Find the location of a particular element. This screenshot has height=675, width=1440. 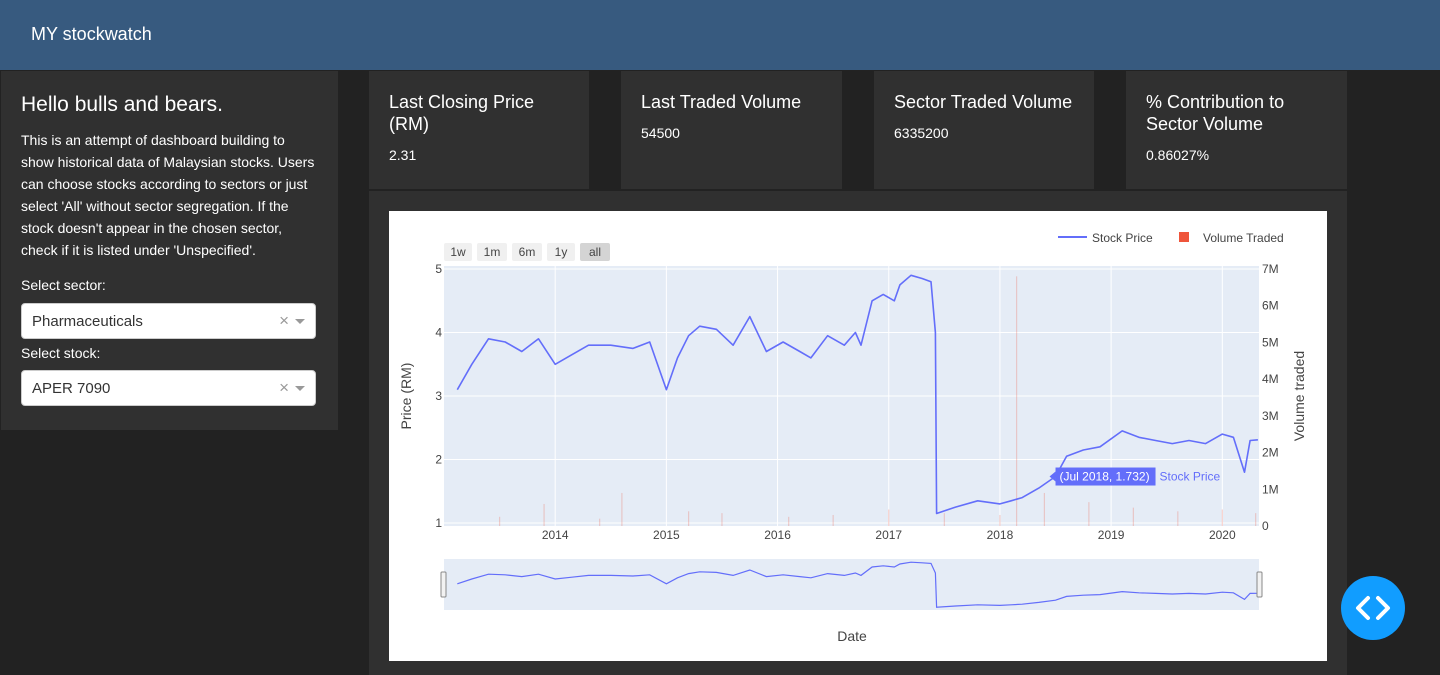

legend-volume-swatch is located at coordinates (1184, 237).